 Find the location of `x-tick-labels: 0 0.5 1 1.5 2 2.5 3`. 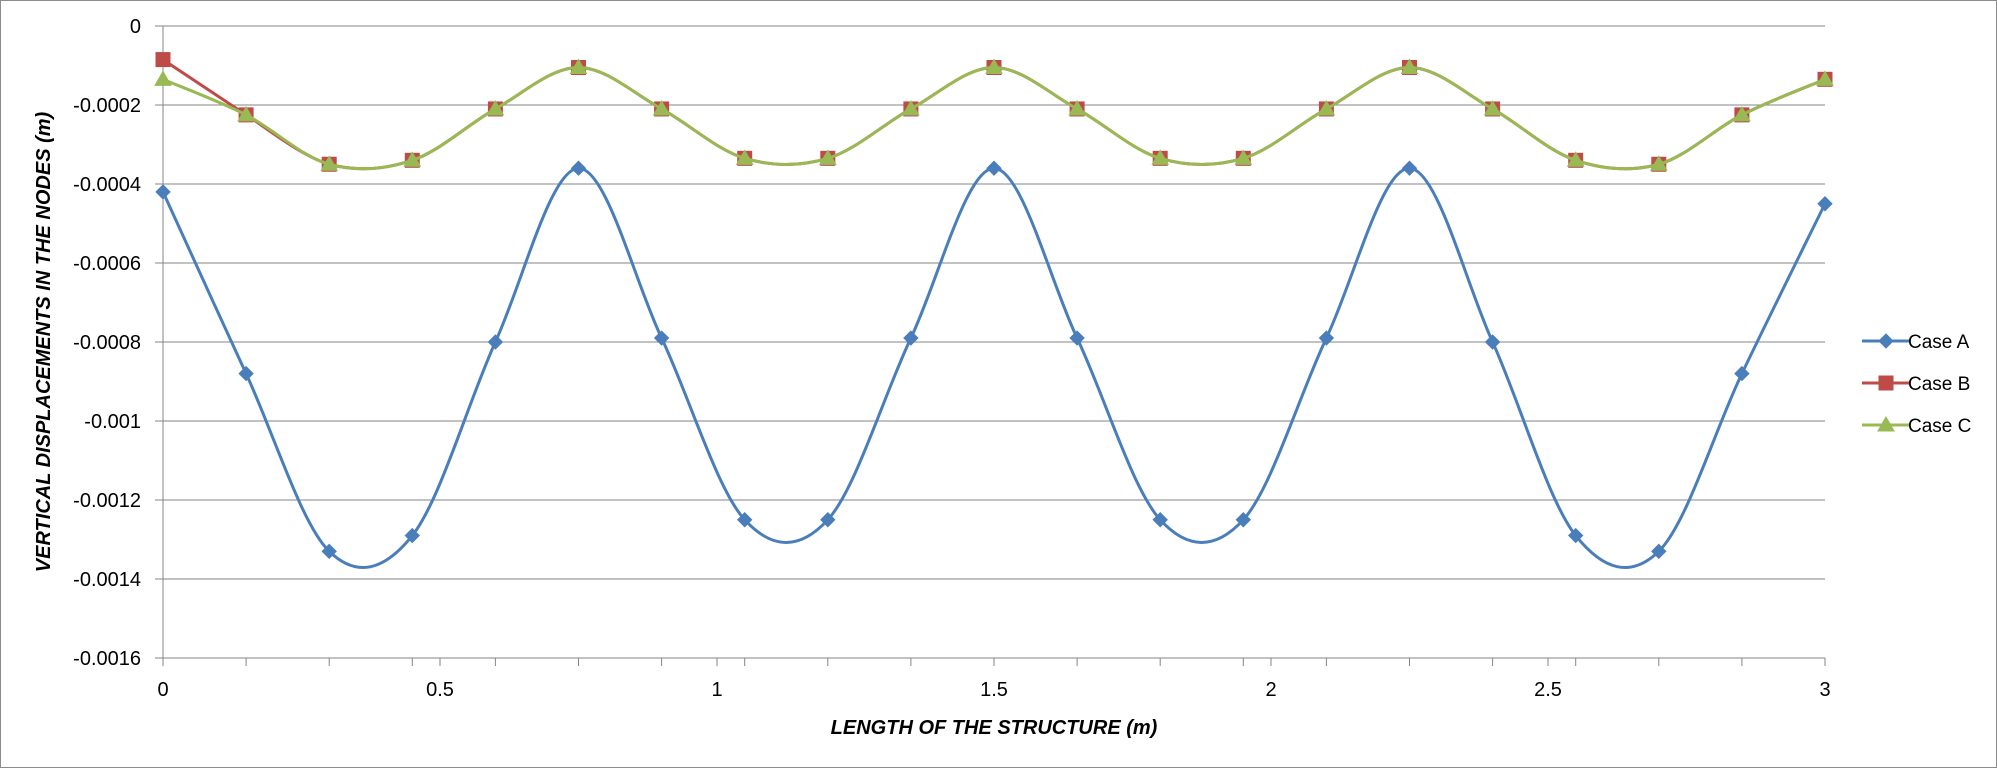

x-tick-labels: 0 0.5 1 1.5 2 2.5 3 is located at coordinates (993, 690).